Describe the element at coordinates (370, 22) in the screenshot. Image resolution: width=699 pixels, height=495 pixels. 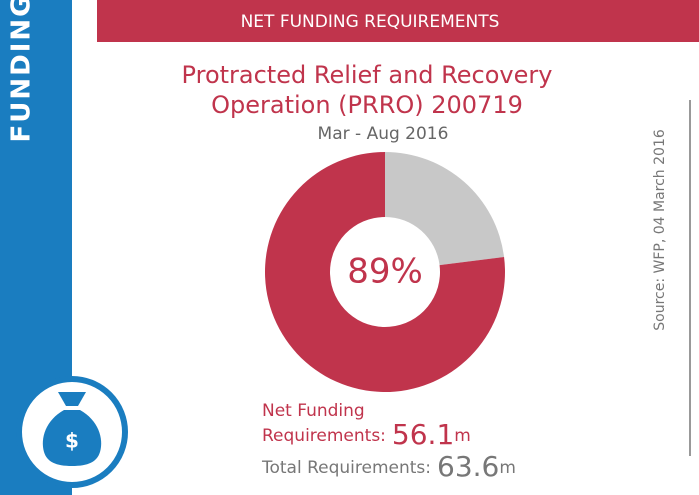
I see `header-title: NET FUNDING REQUIREMENTS` at that location.